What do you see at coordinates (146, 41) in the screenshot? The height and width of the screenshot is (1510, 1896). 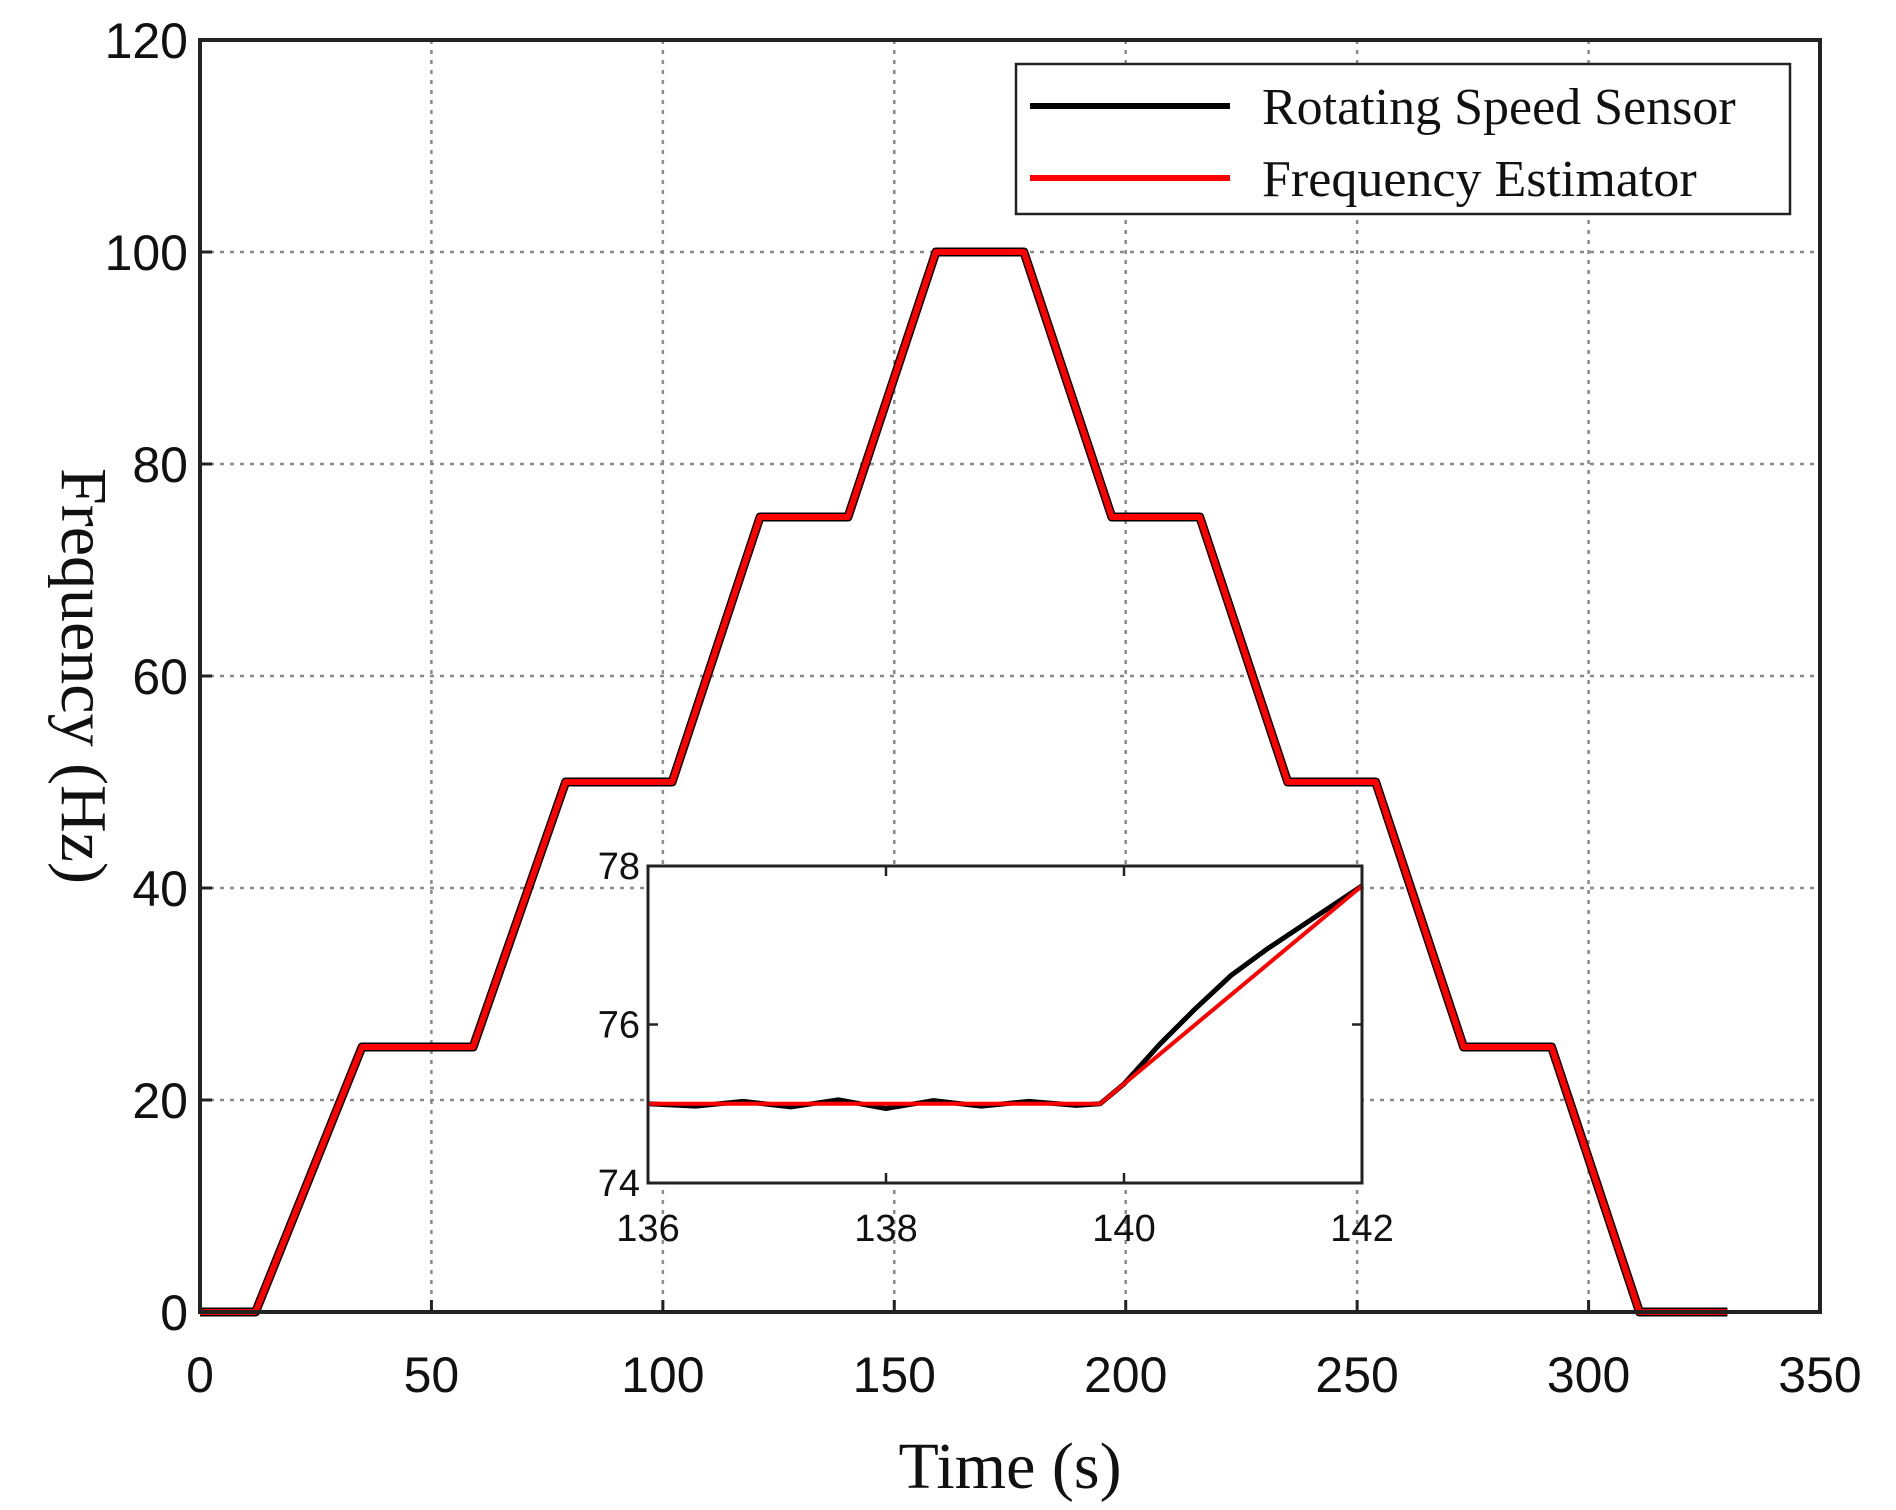 I see `y-tick-label: 120` at bounding box center [146, 41].